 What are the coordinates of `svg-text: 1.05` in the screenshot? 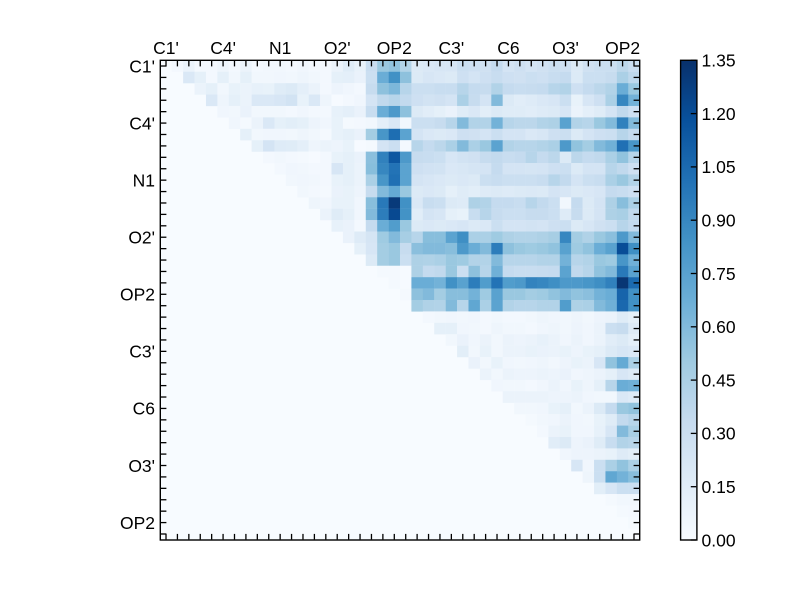 It's located at (719, 167).